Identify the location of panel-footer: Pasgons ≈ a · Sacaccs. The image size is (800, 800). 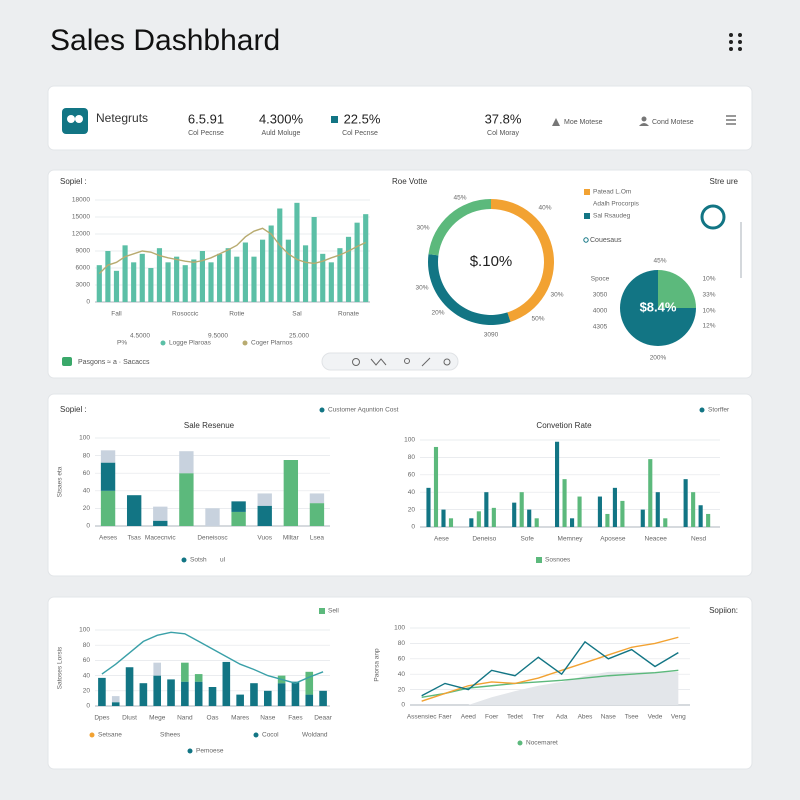
(114, 362).